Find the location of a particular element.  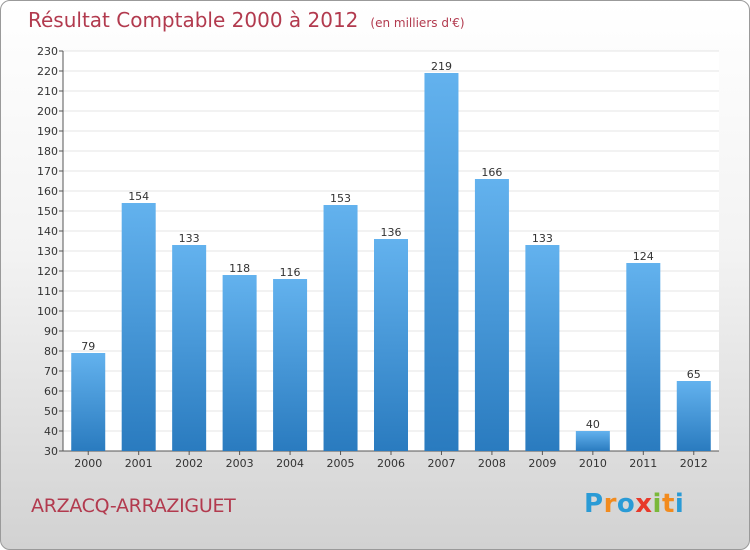

bar-value-label: 118 is located at coordinates (239, 268).